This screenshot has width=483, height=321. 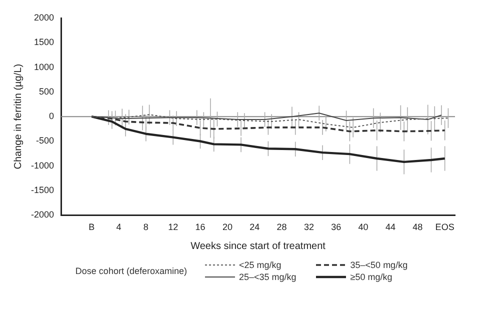 I want to click on y-tick-label: 1500, so click(x=44, y=42).